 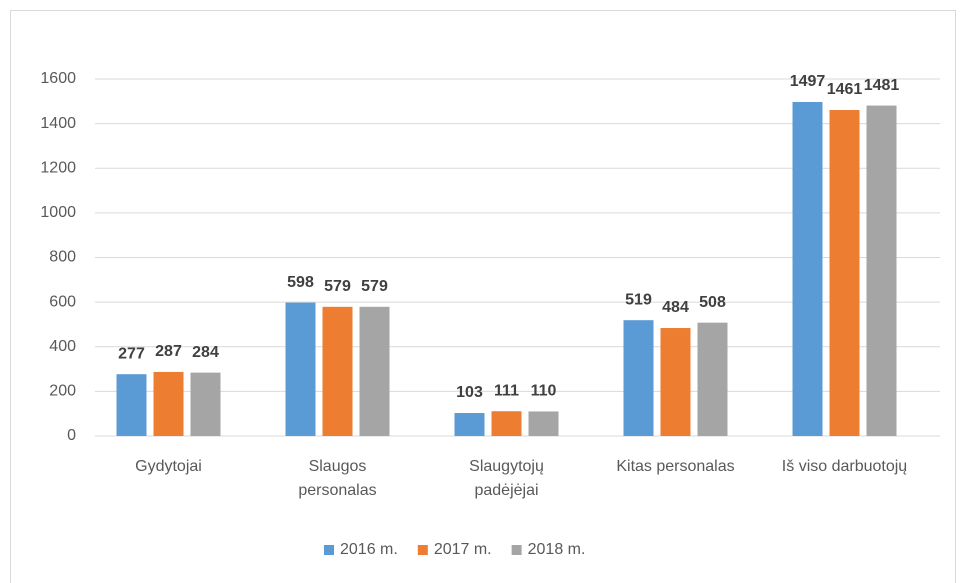 What do you see at coordinates (168, 351) in the screenshot?
I see `data-label: 287` at bounding box center [168, 351].